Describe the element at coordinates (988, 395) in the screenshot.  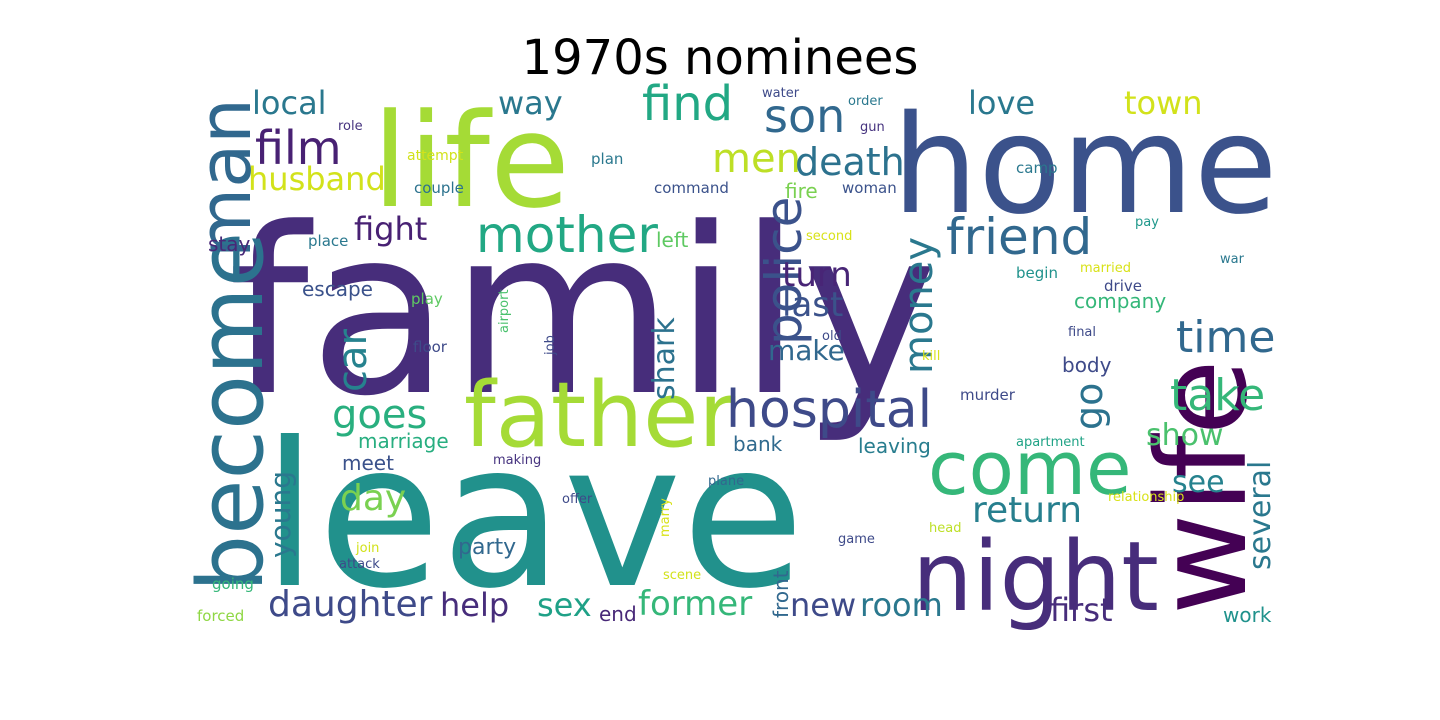
I see `word-murder: murder` at that location.